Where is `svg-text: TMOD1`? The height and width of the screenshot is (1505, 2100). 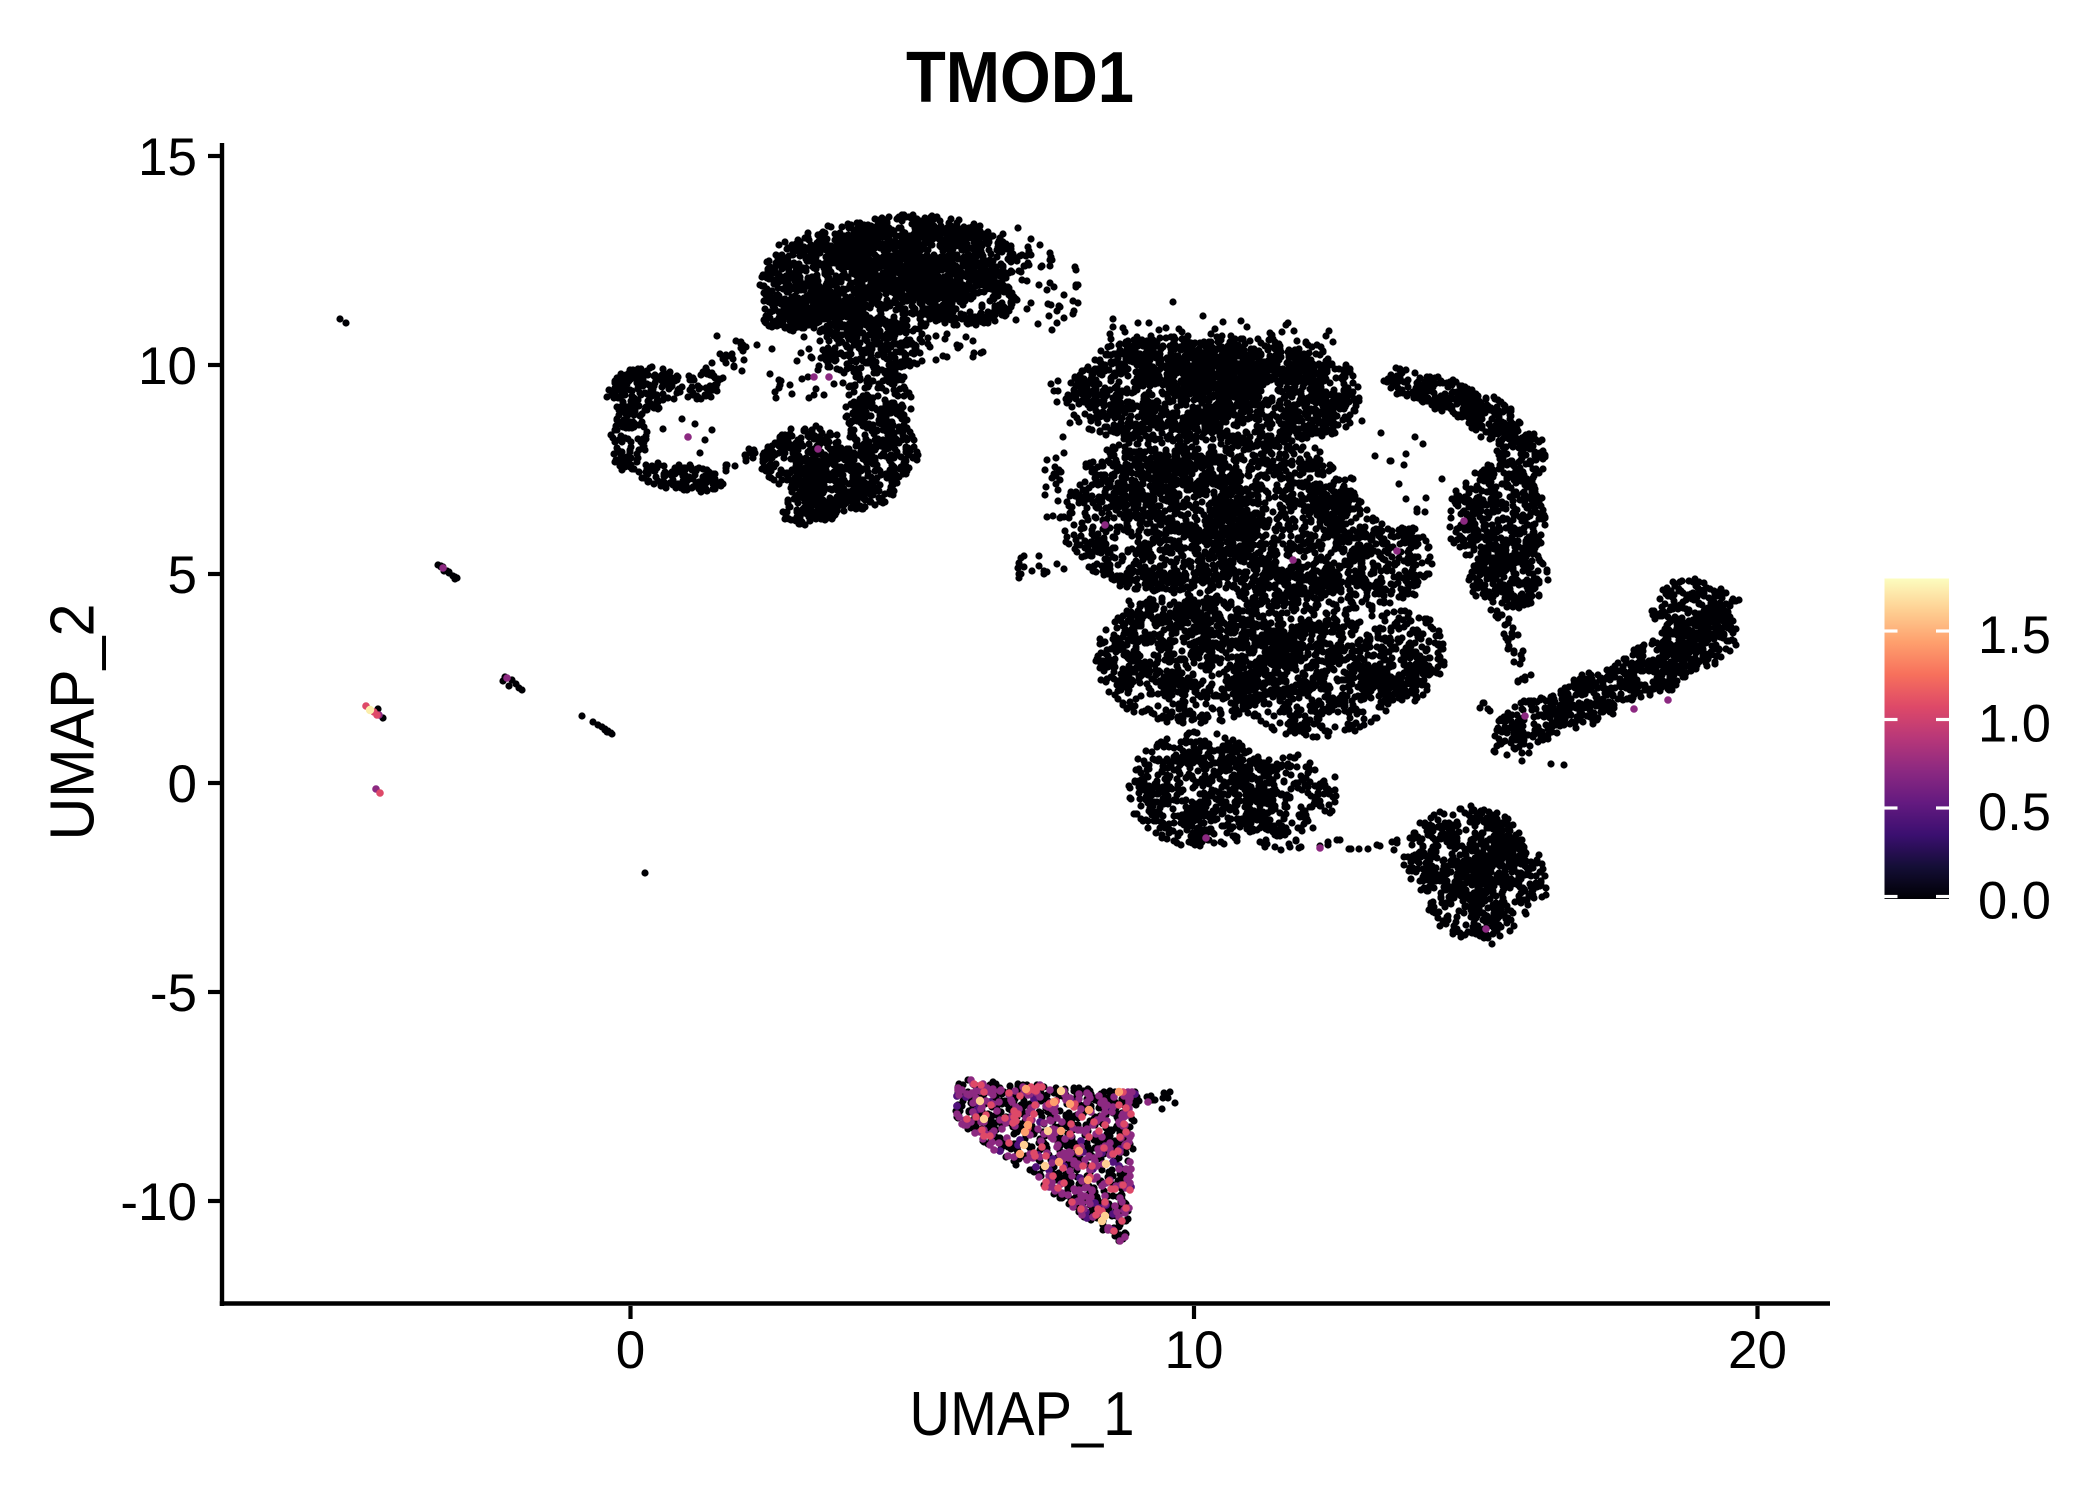 svg-text: TMOD1 is located at coordinates (1020, 78).